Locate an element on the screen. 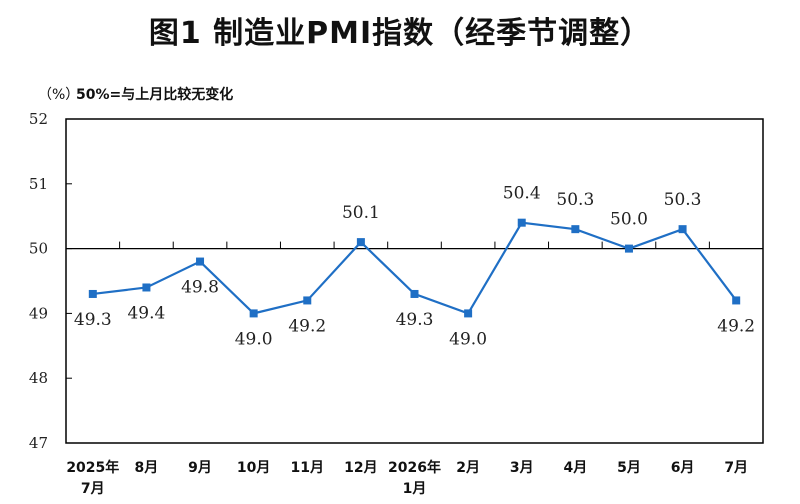  y-axis-units: （%） is located at coordinates (59, 95).